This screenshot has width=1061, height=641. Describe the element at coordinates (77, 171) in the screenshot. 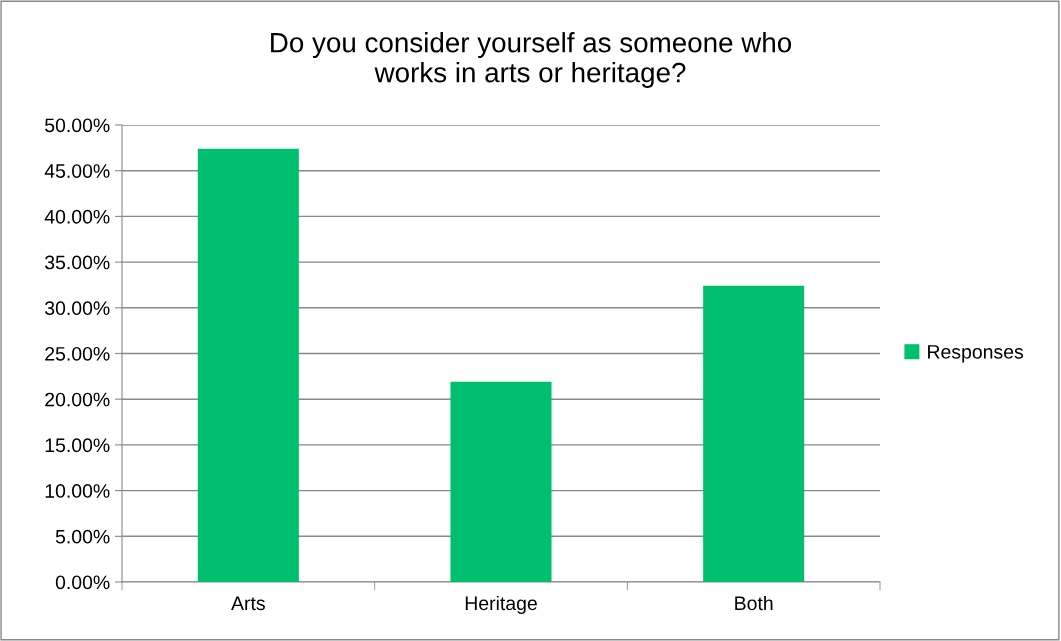

I see `y-tick-label: 45.00%` at that location.